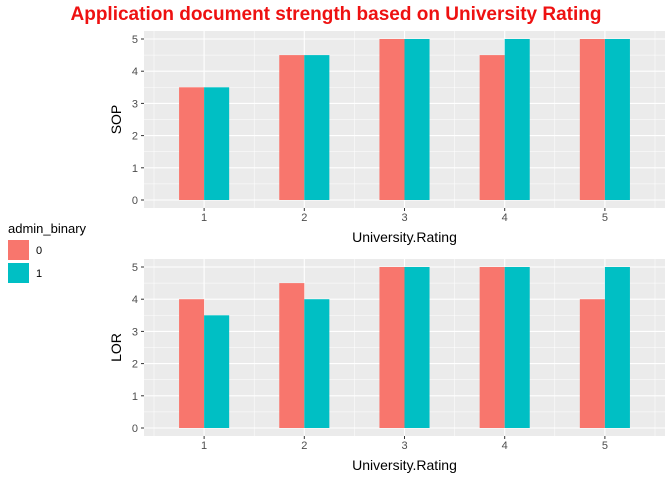 This screenshot has width=672, height=480. Describe the element at coordinates (39, 251) in the screenshot. I see `legend-label-0: 0` at that location.